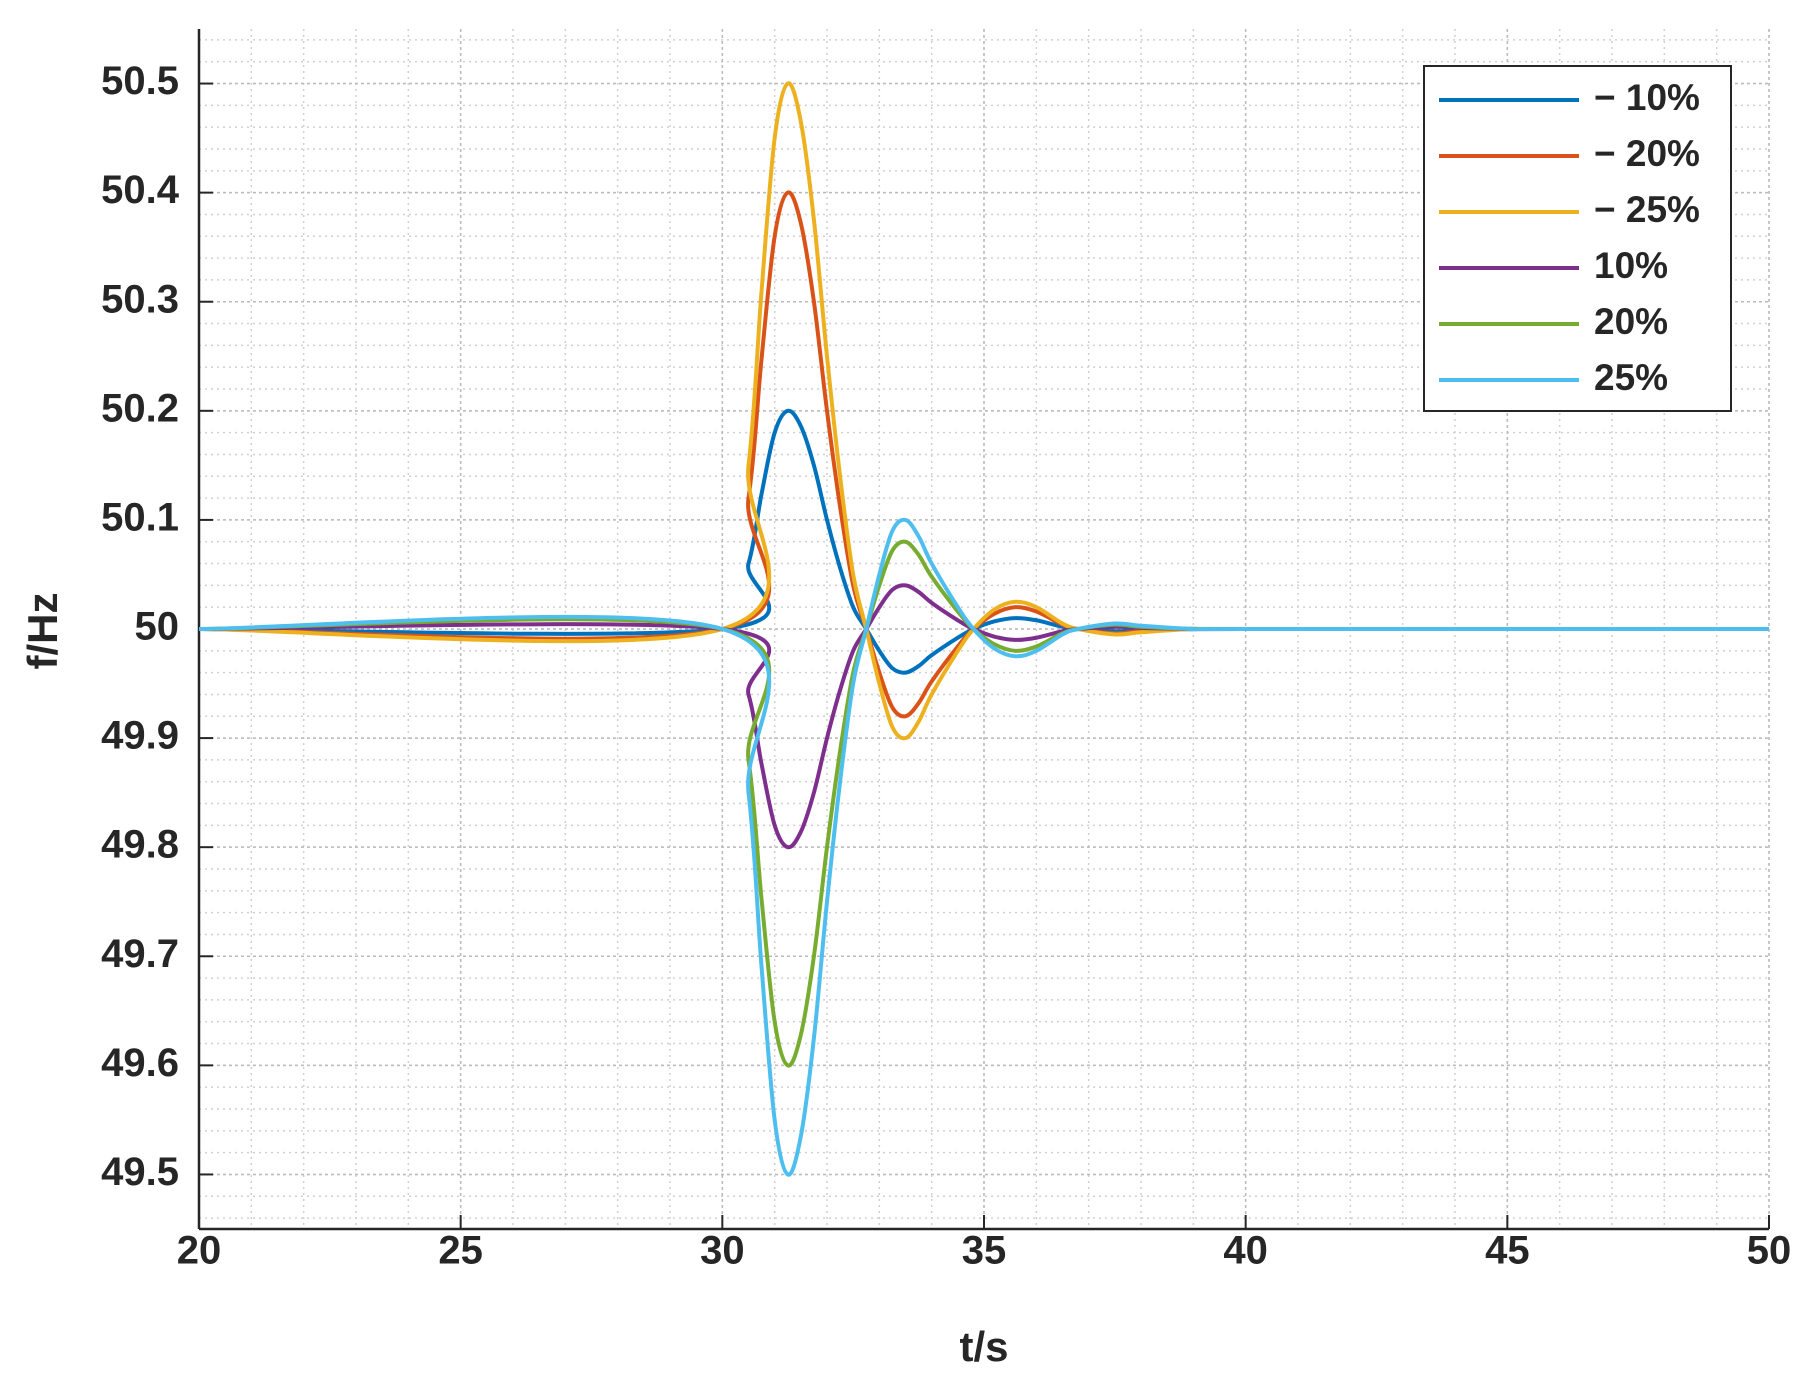 The height and width of the screenshot is (1380, 1801). What do you see at coordinates (140, 845) in the screenshot?
I see `y-tick-label: 49.8` at bounding box center [140, 845].